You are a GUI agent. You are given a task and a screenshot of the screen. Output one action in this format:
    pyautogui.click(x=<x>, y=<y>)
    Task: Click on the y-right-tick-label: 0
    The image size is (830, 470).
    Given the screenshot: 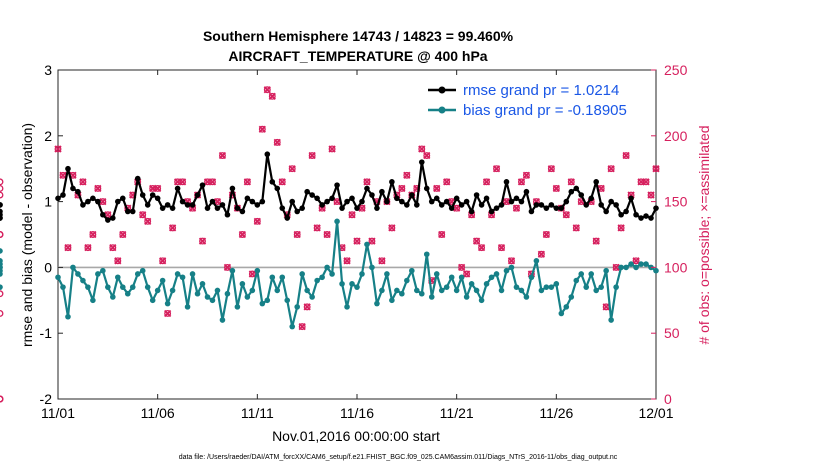 What is the action you would take?
    pyautogui.click(x=668, y=399)
    